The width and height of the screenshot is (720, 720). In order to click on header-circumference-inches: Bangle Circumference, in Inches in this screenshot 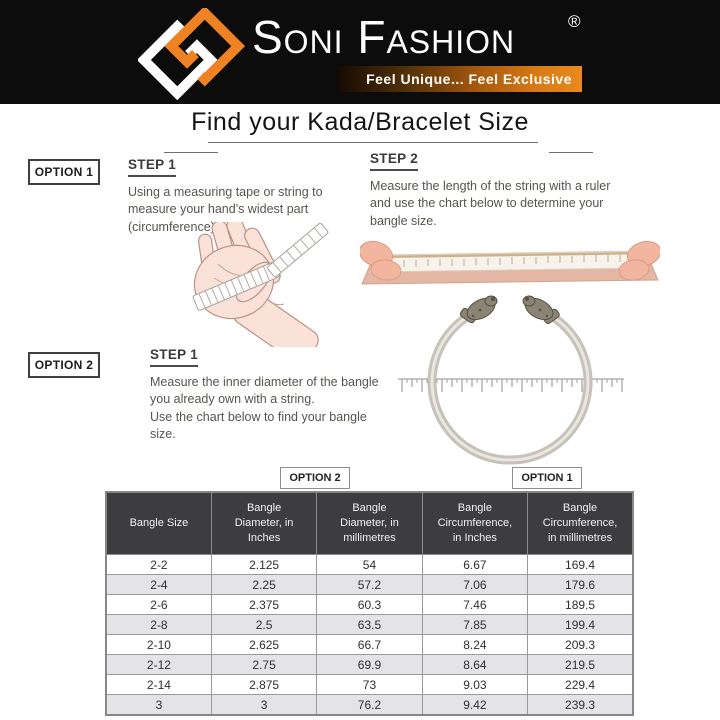, I will do `click(475, 523)`.